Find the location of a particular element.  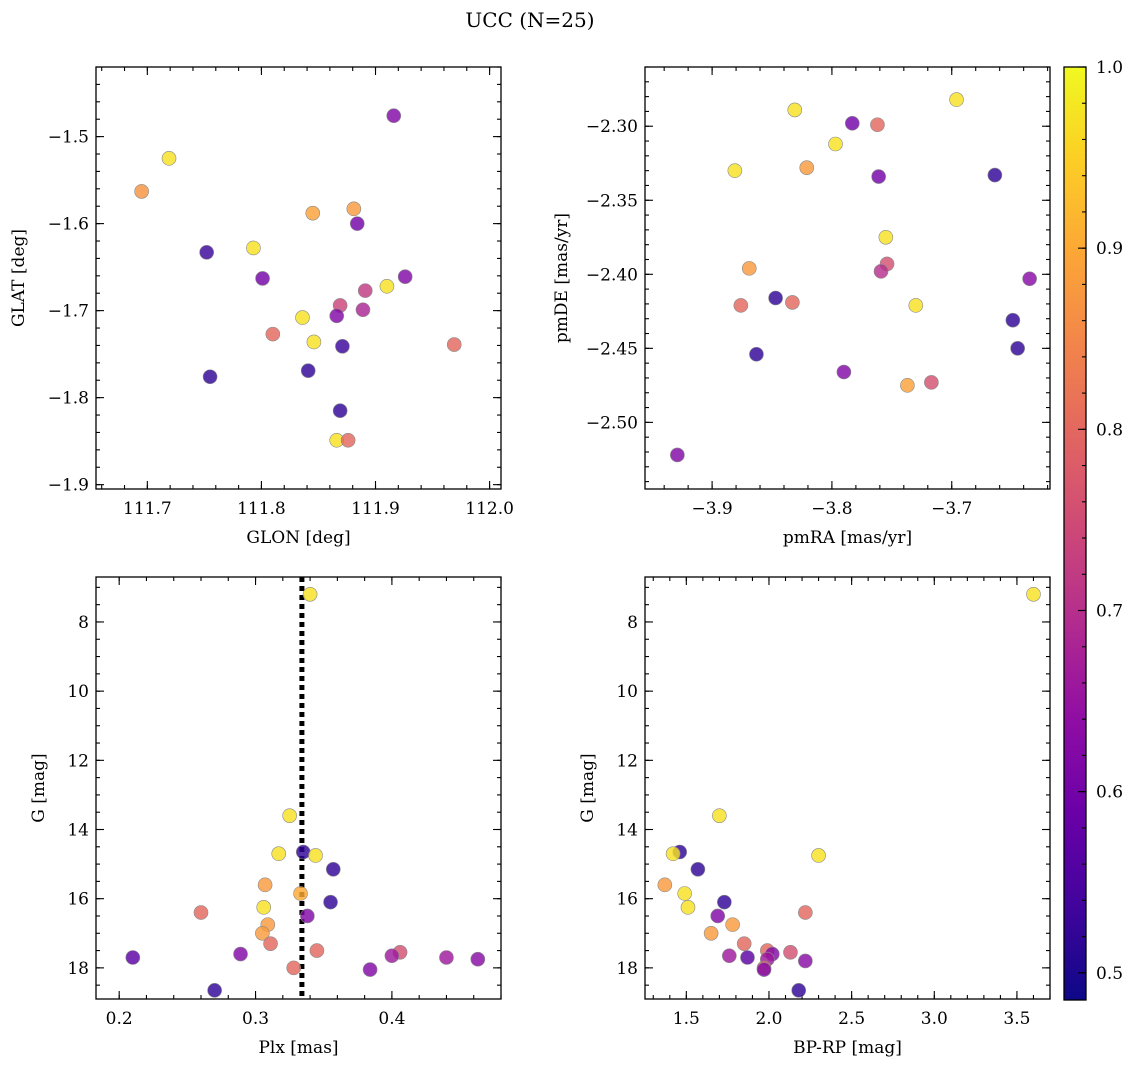

x-tick-label: 2.5 is located at coordinates (851, 1019).